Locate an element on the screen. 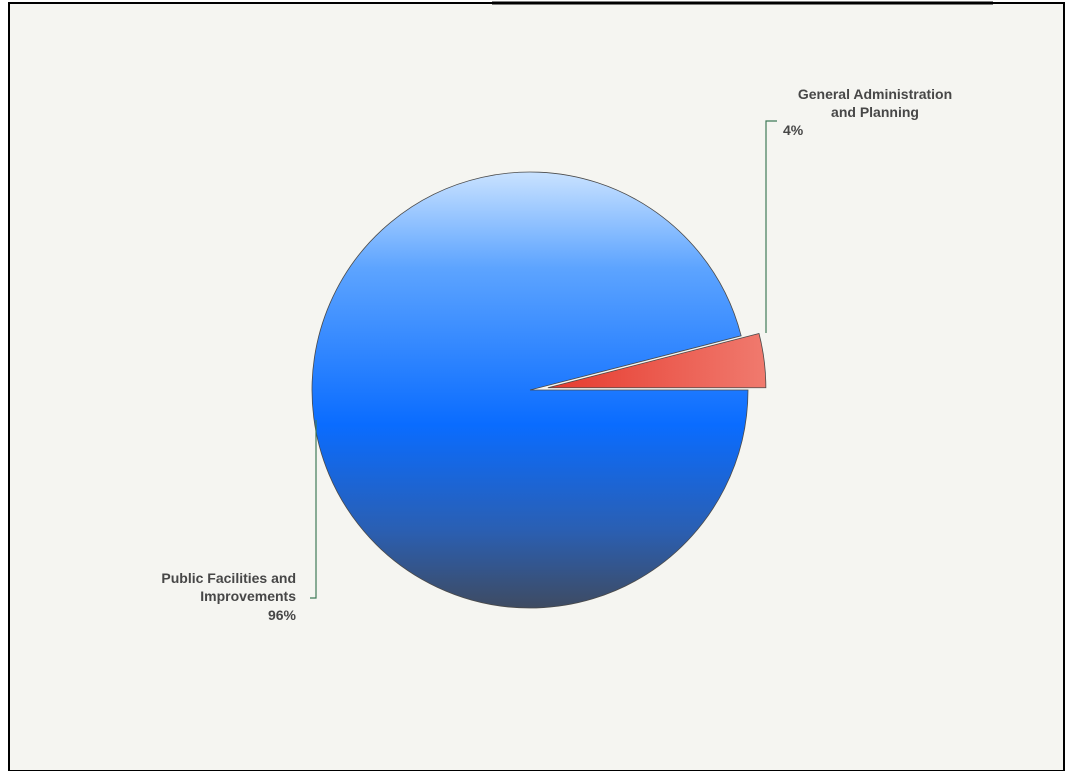 This screenshot has height=771, width=1072. slice-label-text: Public Facilities and is located at coordinates (228, 578).